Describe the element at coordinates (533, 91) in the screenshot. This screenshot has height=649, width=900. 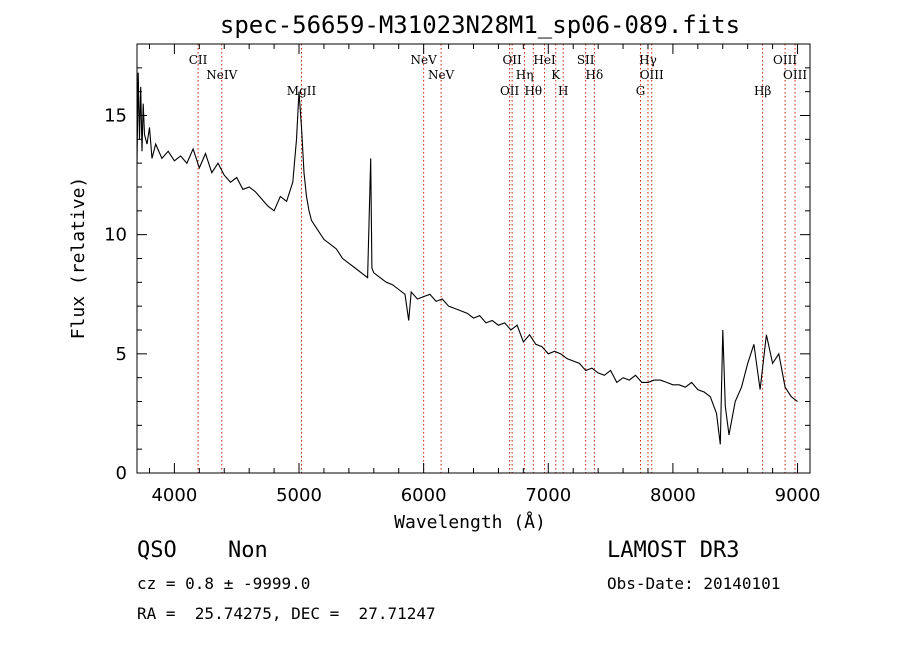
I see `line-label-8: Hθ` at that location.